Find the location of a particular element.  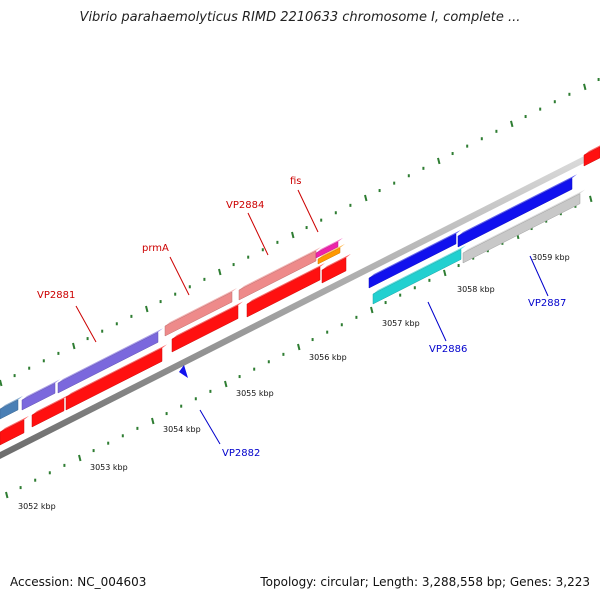

tick-label: 3052 kbp is located at coordinates (37, 506).